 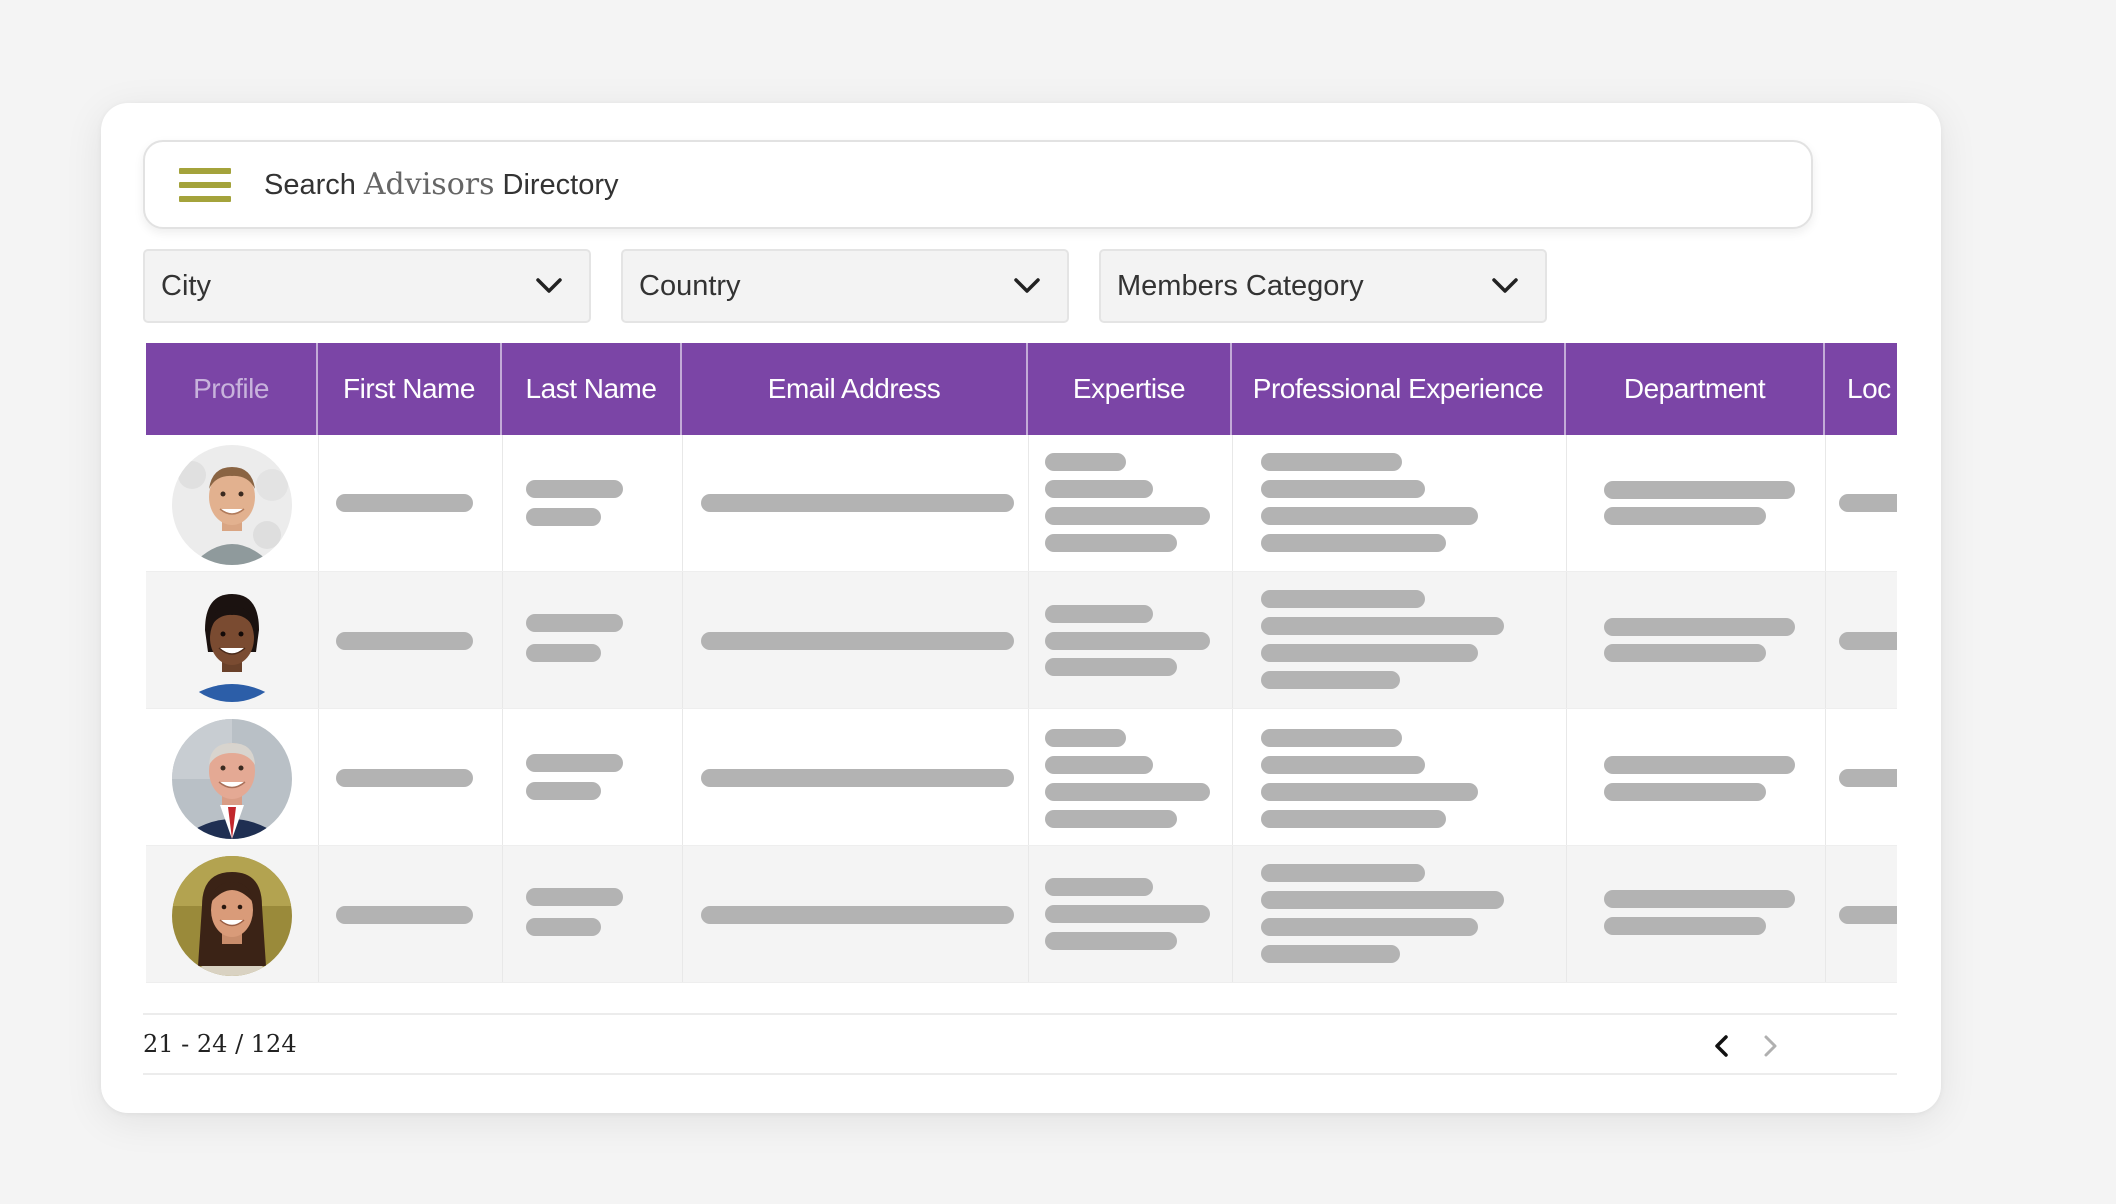 I want to click on search-word-1: Search, so click(x=310, y=185).